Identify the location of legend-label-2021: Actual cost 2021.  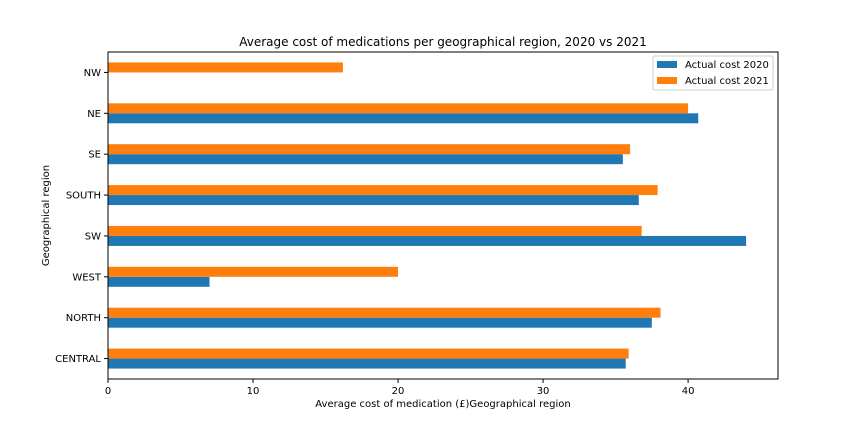
(727, 81).